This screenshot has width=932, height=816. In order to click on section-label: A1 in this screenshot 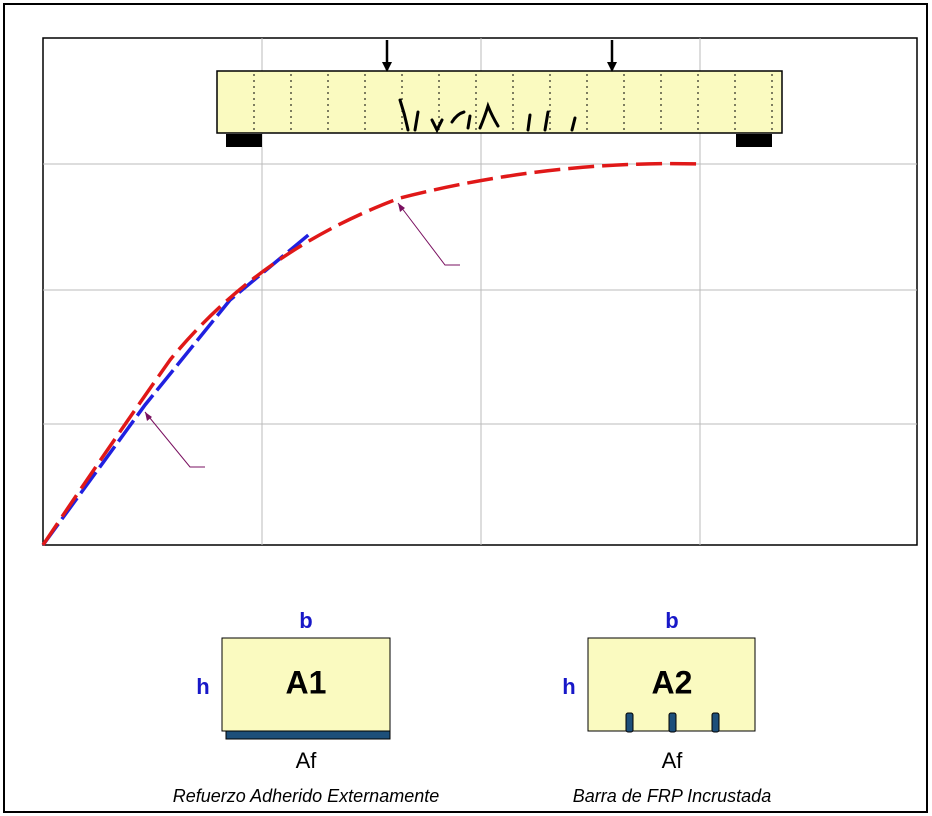, I will do `click(306, 682)`.